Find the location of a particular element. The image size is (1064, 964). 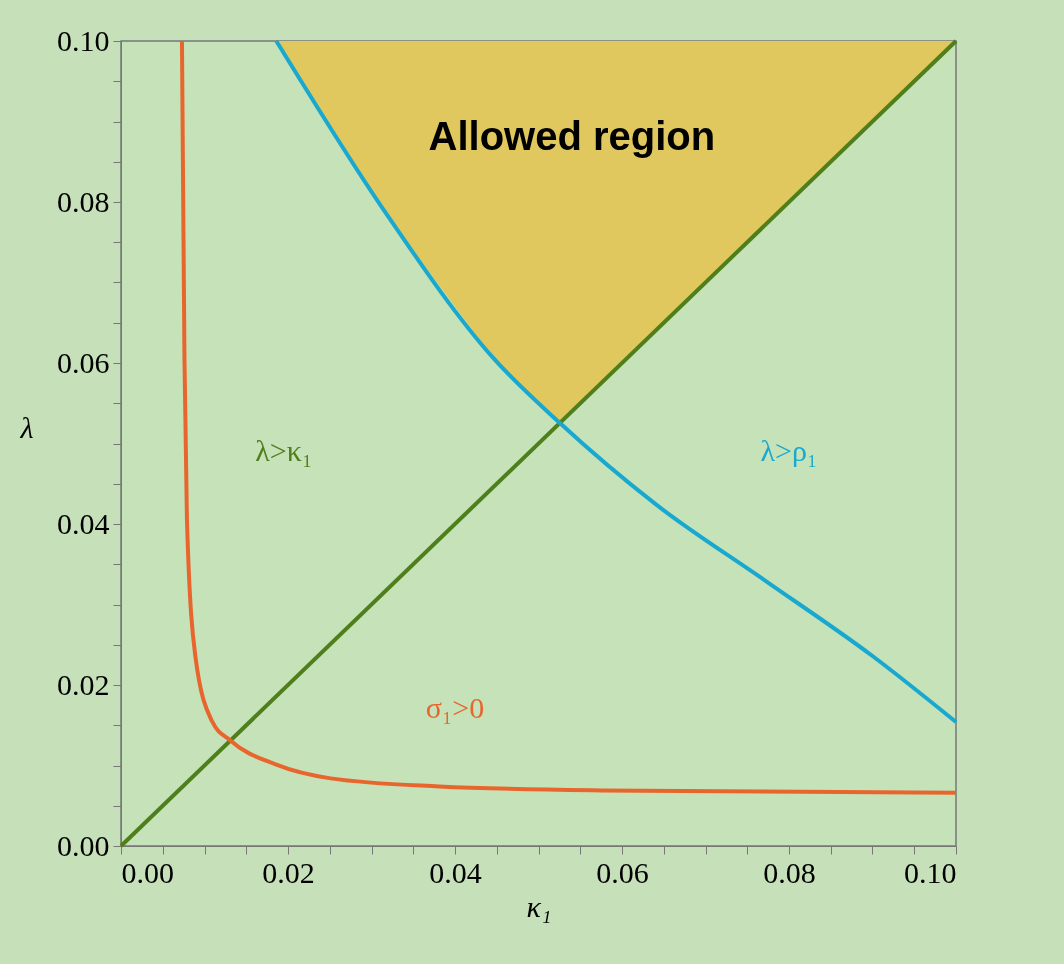

x-tick-label: 0.08 is located at coordinates (789, 872).